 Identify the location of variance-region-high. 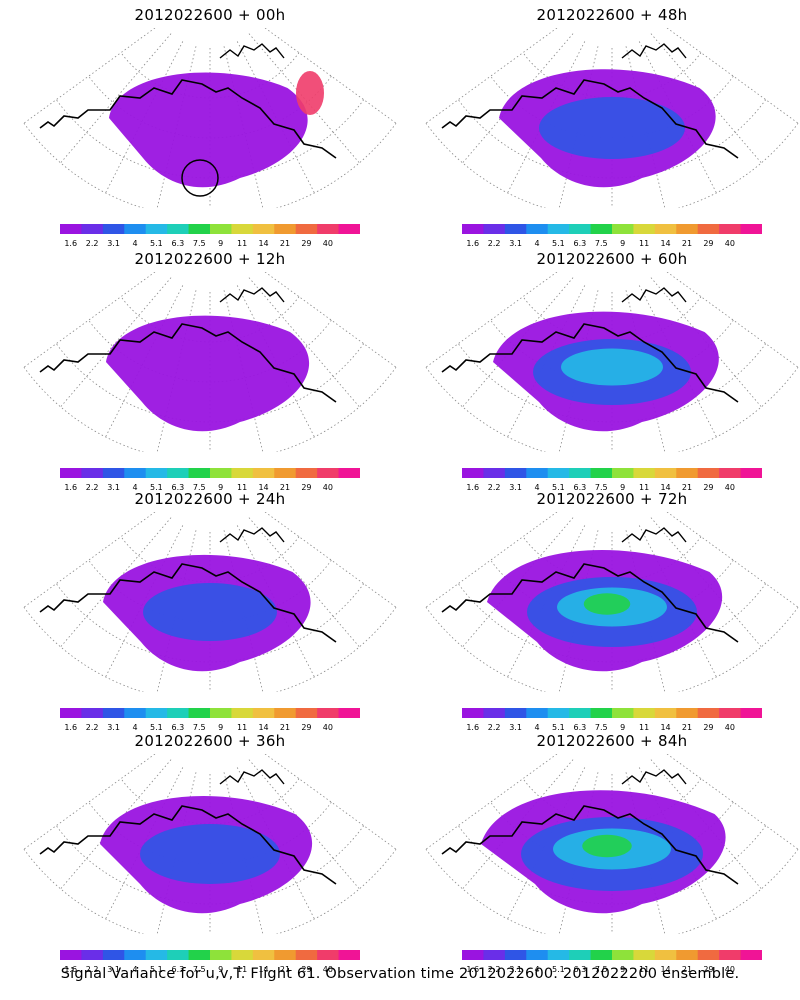
(612, 367).